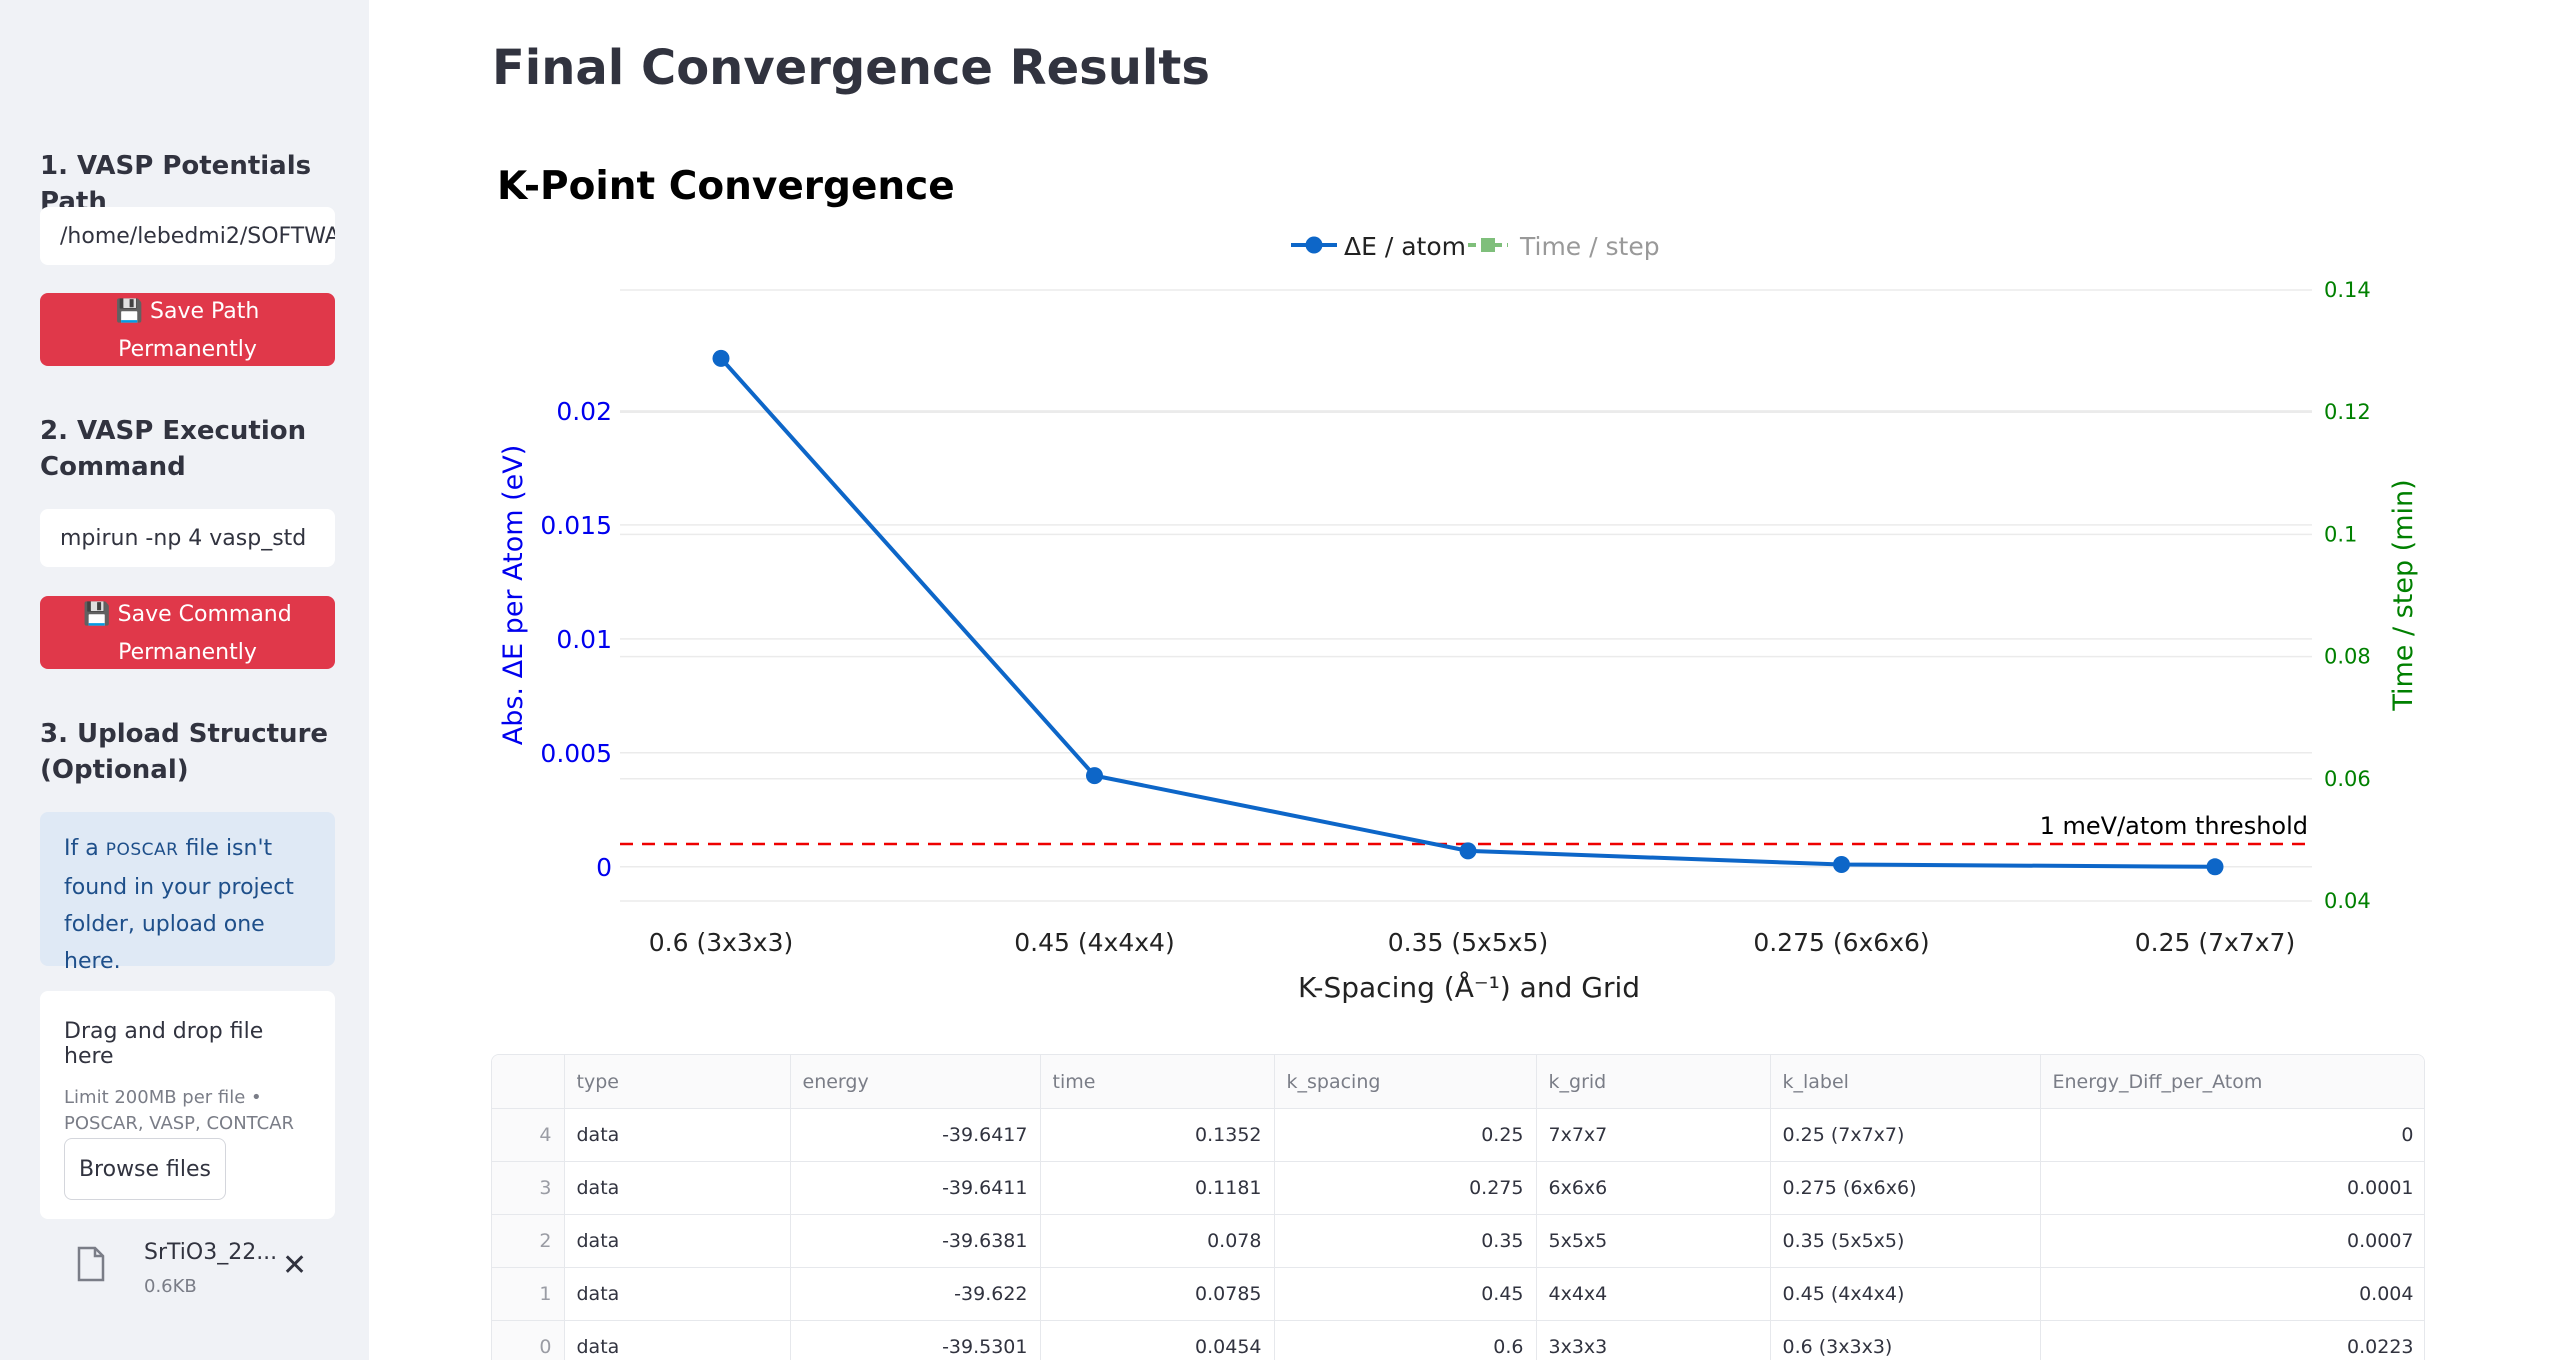 This screenshot has height=1360, width=2556. I want to click on legend-time-label: Time / step, so click(1589, 246).